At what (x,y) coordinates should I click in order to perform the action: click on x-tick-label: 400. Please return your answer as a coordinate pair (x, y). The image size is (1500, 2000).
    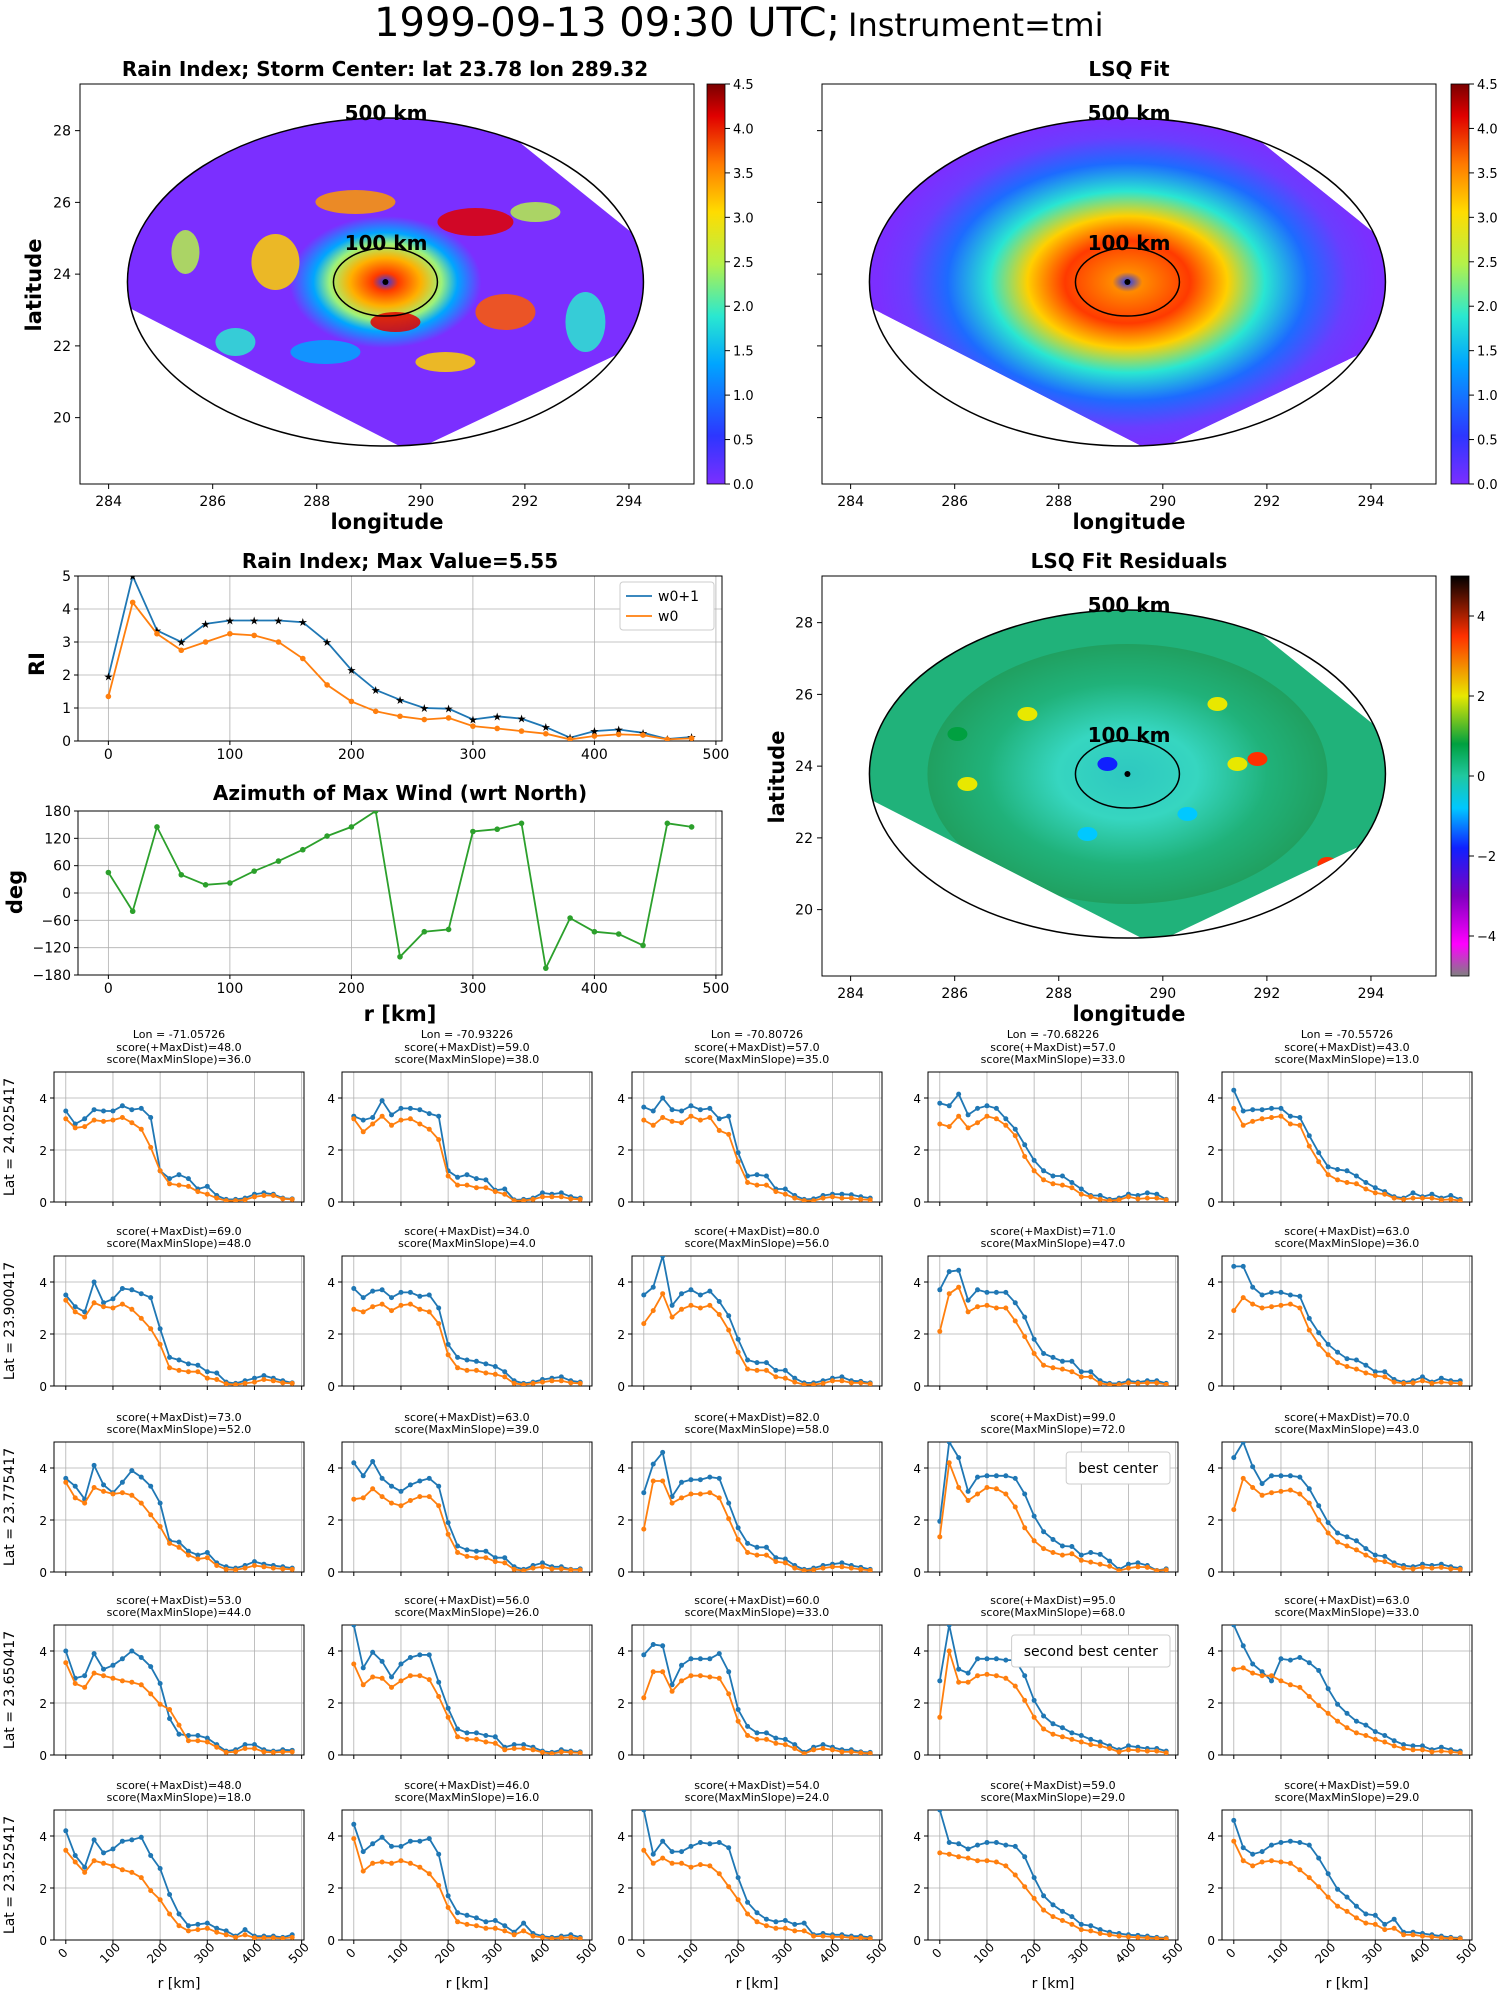
    Looking at the image, I should click on (252, 1953).